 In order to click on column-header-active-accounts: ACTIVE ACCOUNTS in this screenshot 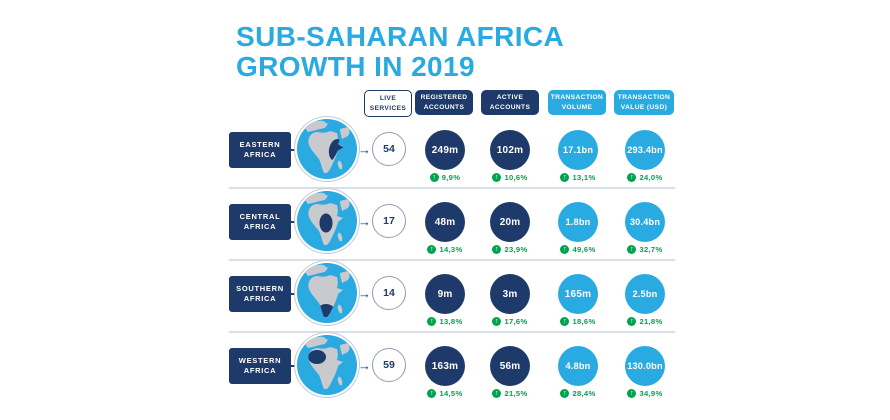, I will do `click(510, 105)`.